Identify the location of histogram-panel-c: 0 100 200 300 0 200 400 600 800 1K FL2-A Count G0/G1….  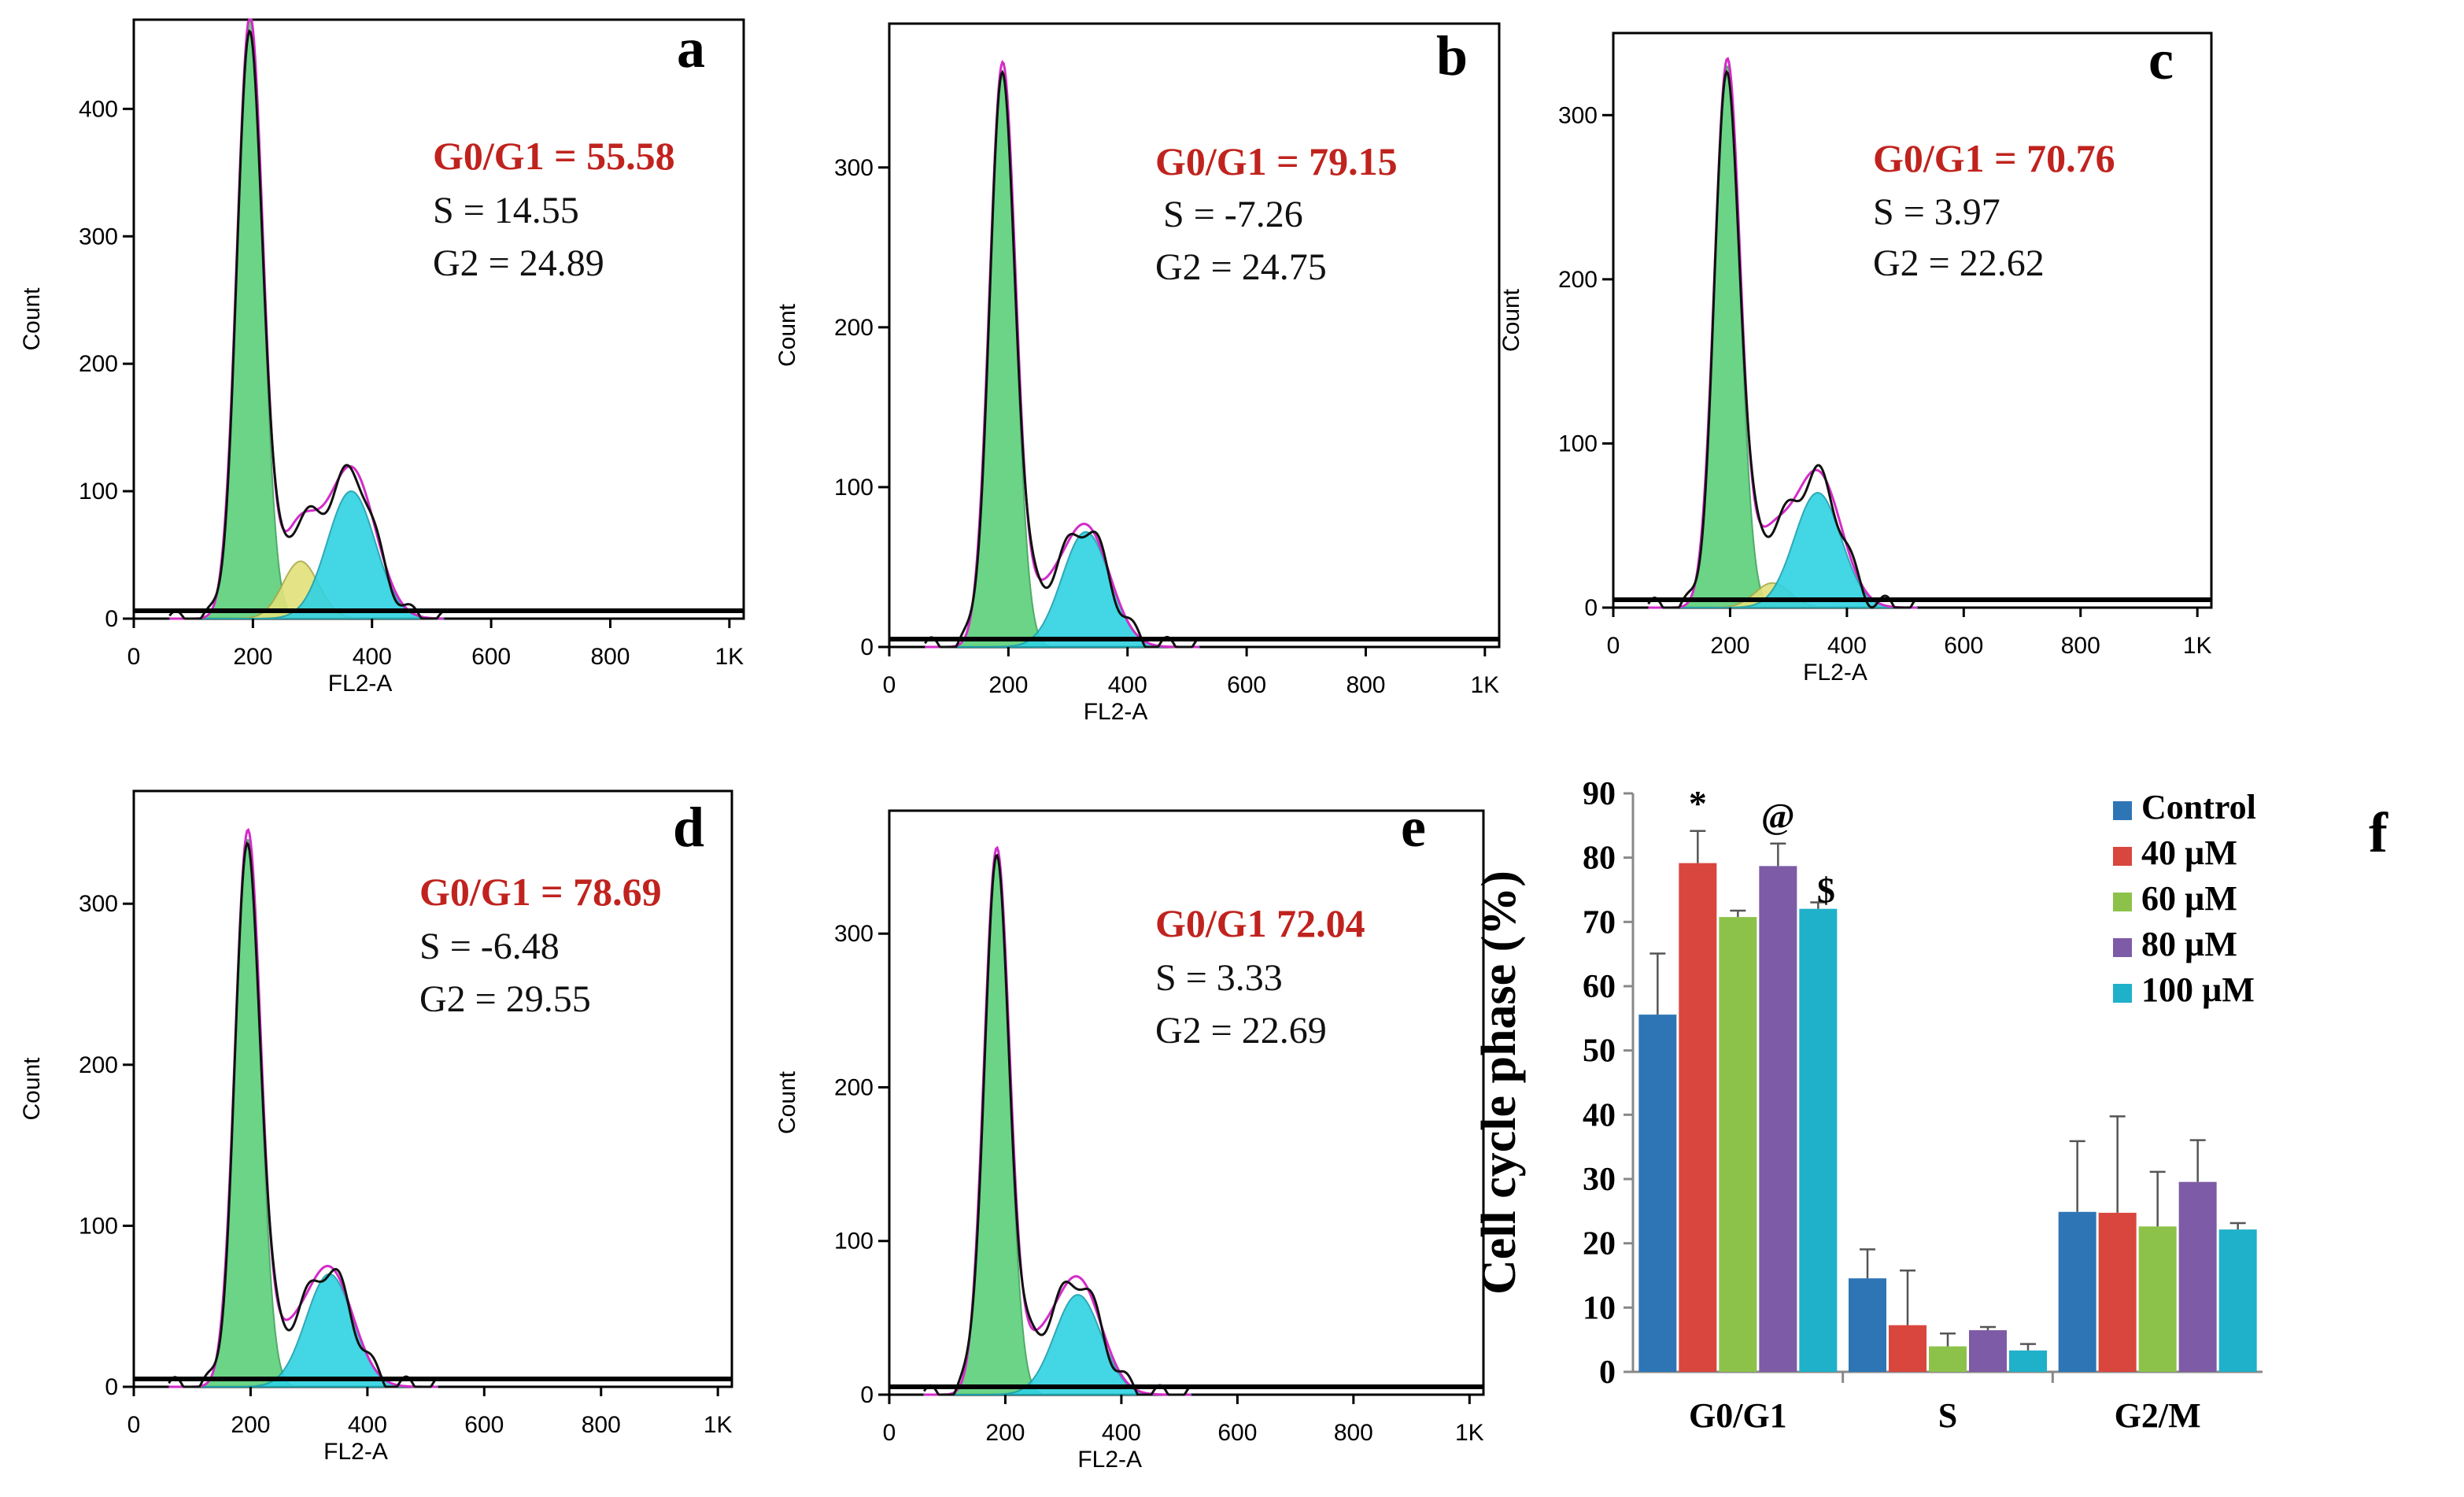
(1856, 357).